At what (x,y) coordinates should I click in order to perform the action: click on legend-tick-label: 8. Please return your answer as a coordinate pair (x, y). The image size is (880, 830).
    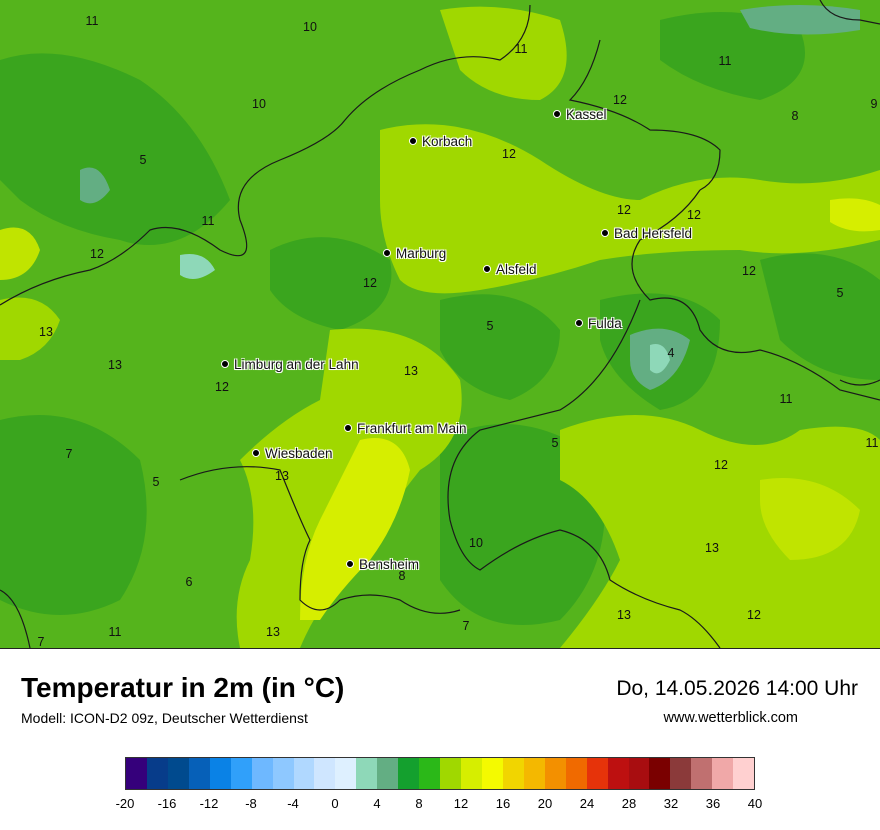
    Looking at the image, I should click on (419, 803).